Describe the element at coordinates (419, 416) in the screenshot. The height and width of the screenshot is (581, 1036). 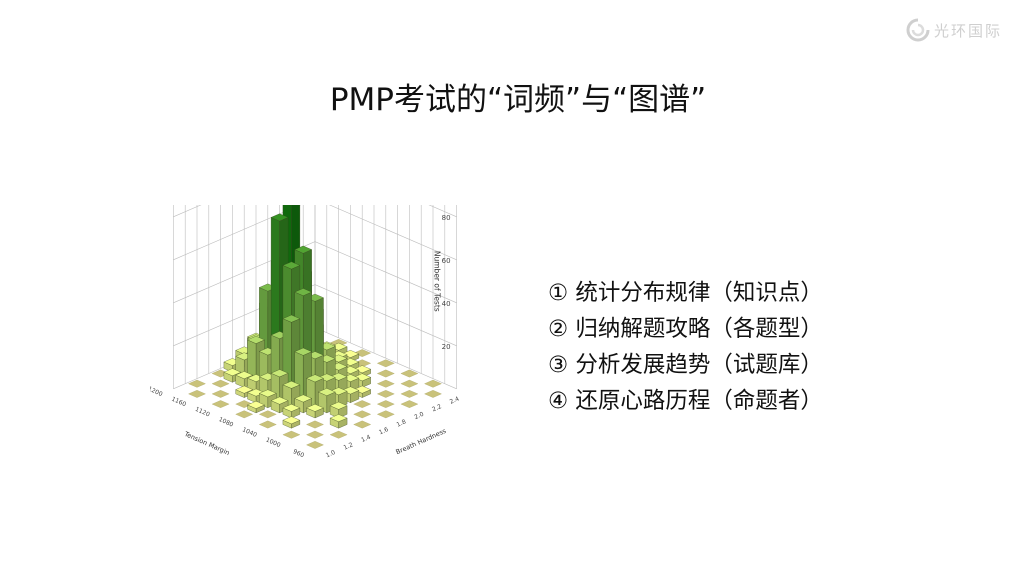
I see `y-tick-label: 2.0` at that location.